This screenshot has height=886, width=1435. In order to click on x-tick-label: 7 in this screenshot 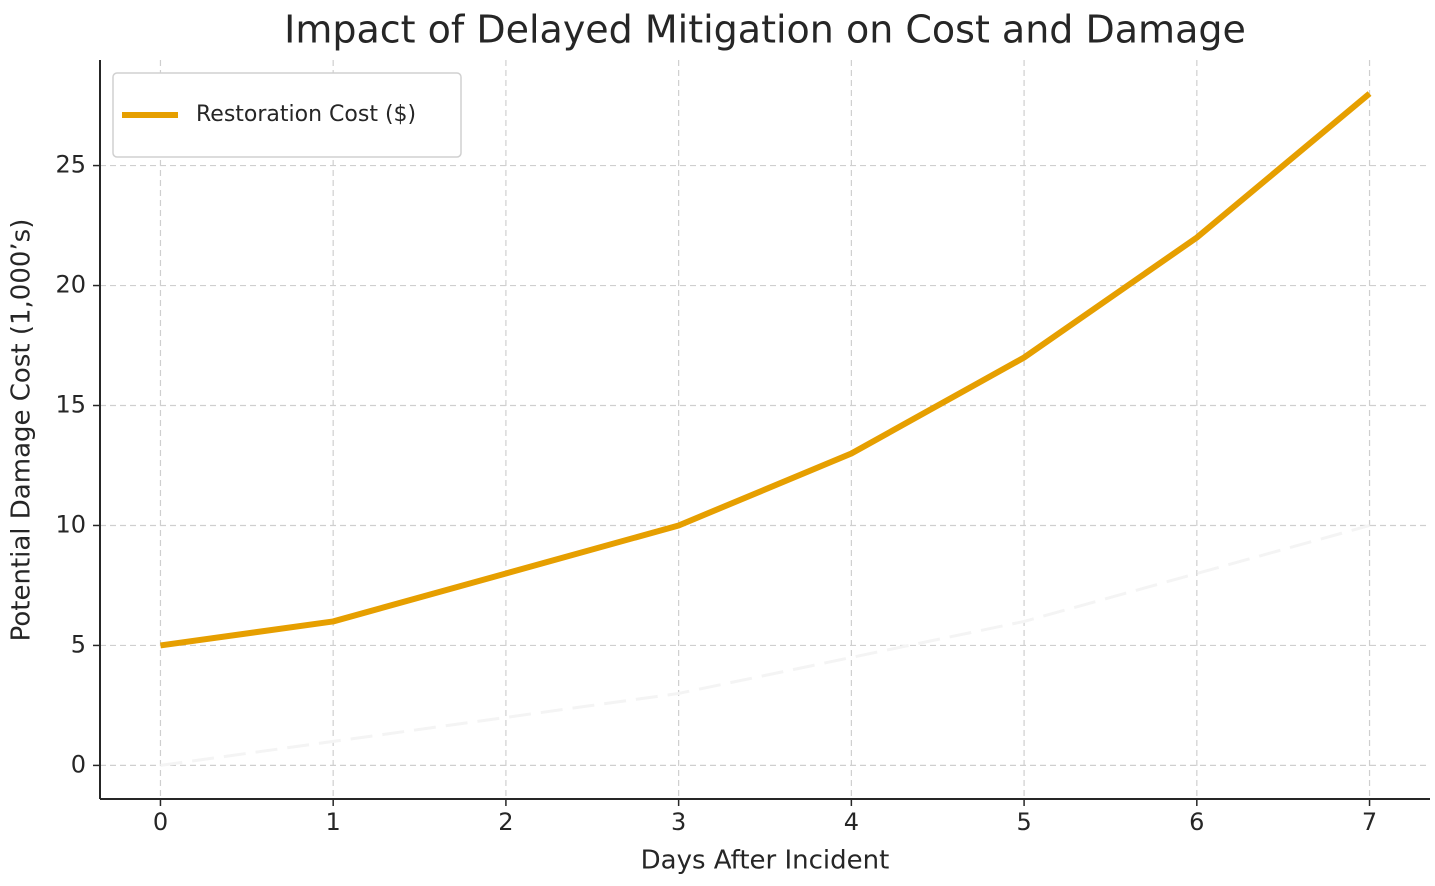, I will do `click(1369, 822)`.